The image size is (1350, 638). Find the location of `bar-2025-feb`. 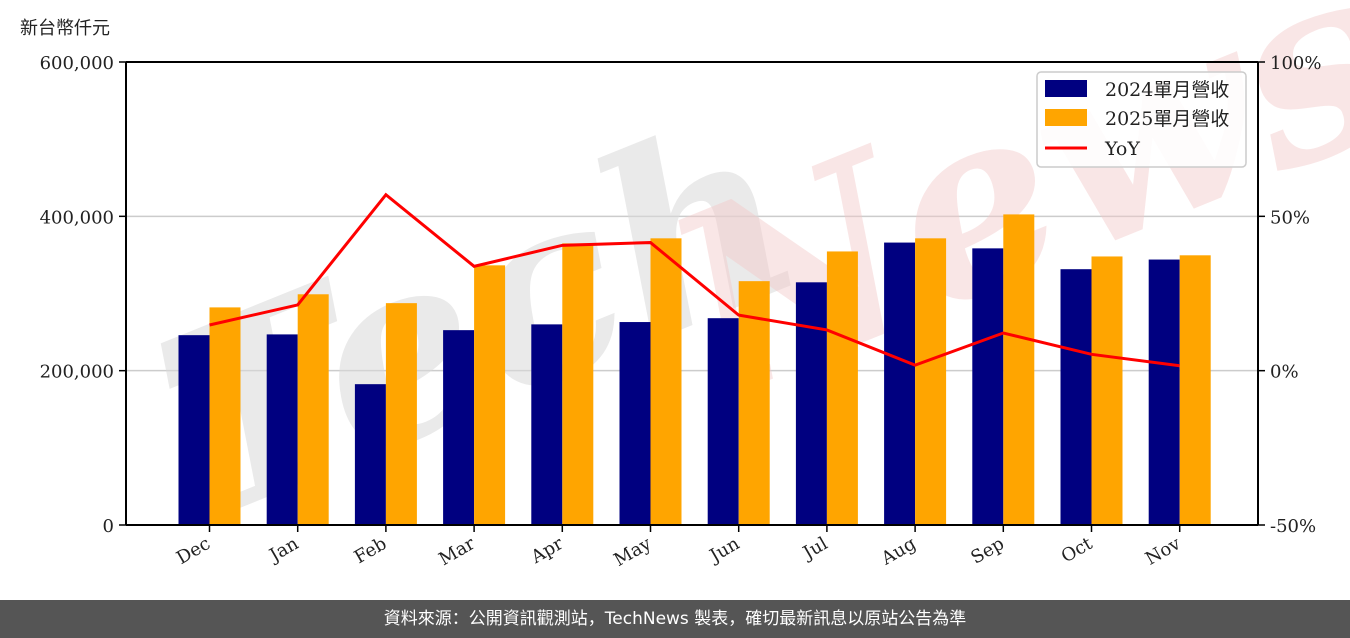

bar-2025-feb is located at coordinates (401, 414).